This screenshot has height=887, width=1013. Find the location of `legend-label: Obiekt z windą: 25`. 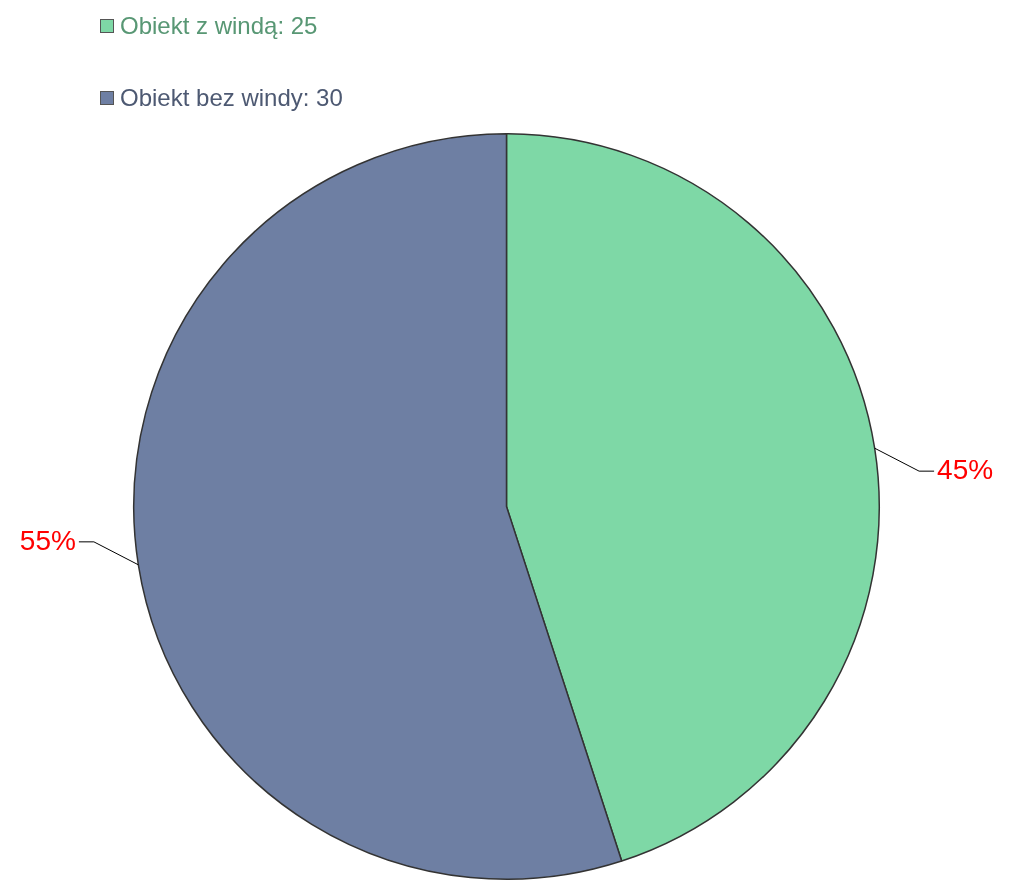

legend-label: Obiekt z windą: 25 is located at coordinates (219, 26).